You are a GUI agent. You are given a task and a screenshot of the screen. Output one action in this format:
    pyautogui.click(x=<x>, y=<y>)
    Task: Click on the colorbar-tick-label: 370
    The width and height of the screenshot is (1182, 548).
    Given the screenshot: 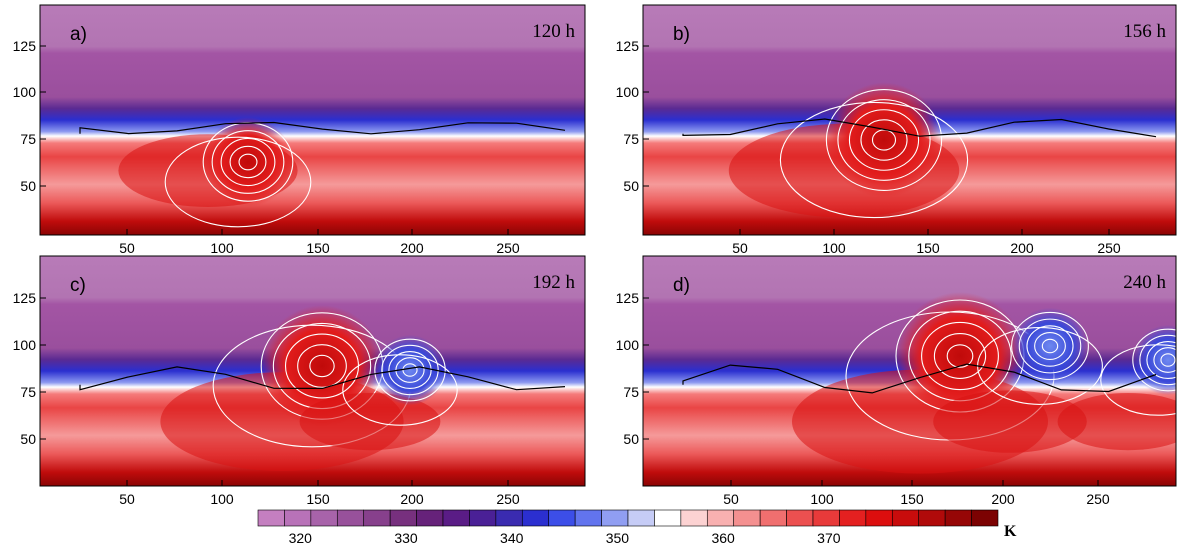 What is the action you would take?
    pyautogui.click(x=829, y=538)
    